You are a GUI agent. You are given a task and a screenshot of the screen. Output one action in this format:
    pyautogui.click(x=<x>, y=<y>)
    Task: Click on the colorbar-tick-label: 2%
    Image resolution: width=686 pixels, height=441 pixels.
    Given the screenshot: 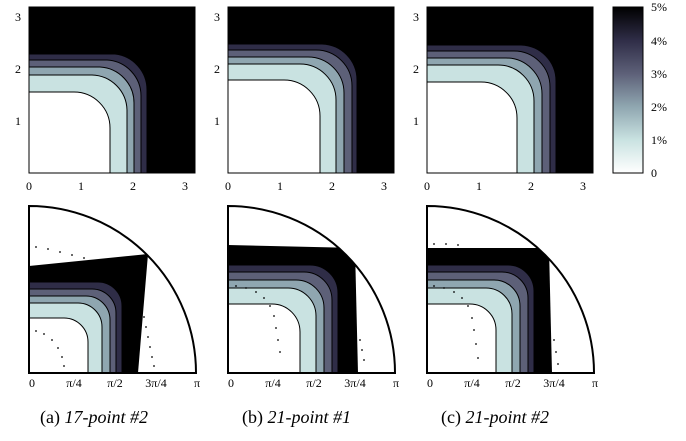 What is the action you would take?
    pyautogui.click(x=659, y=107)
    